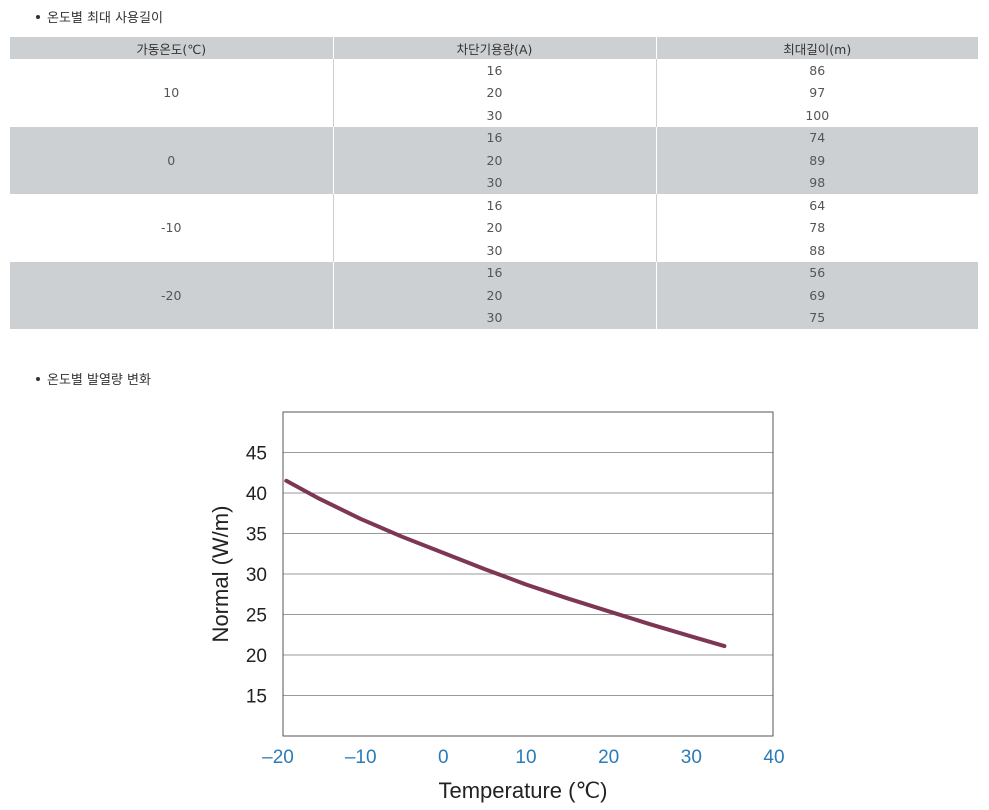  I want to click on table-row: -10 16 64, so click(494, 228).